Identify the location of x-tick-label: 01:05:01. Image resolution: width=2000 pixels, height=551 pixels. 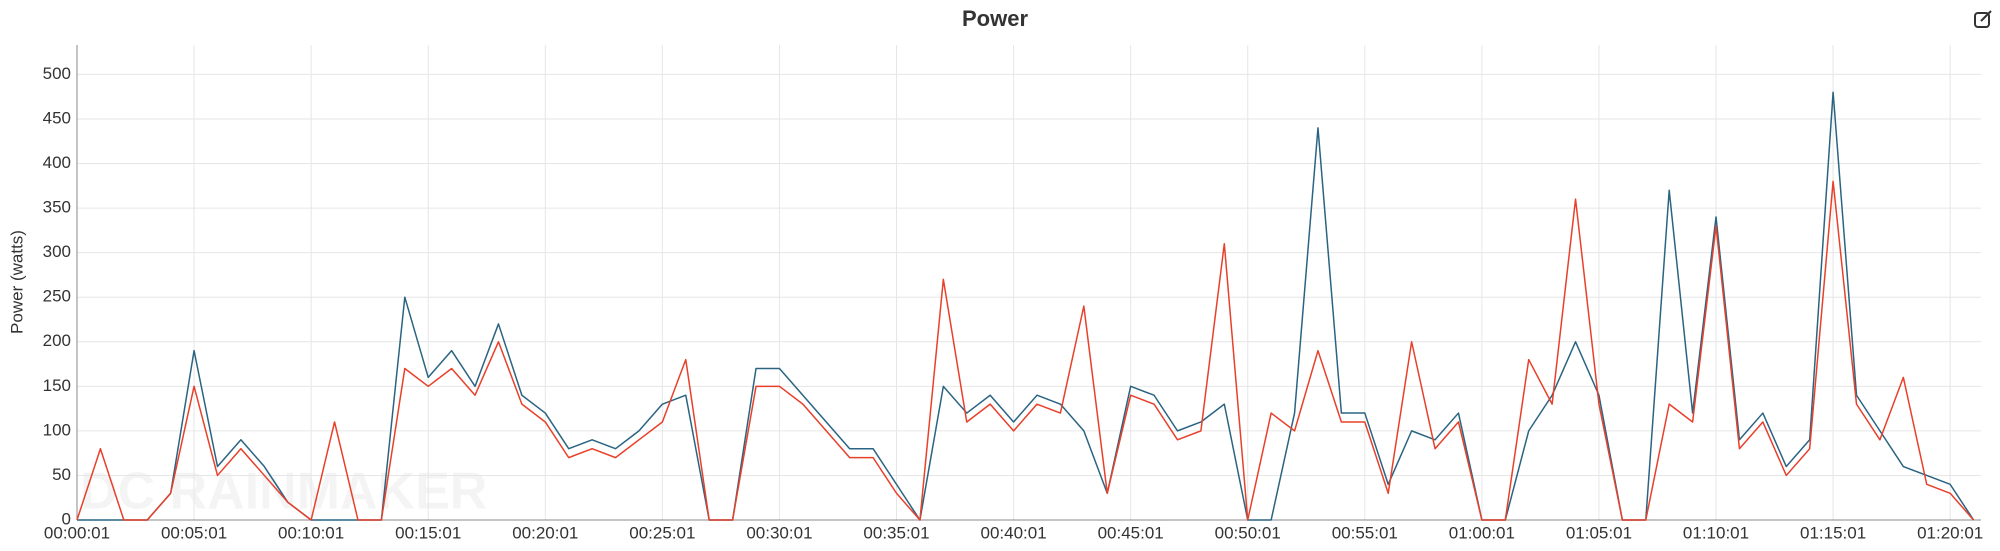
(1599, 532).